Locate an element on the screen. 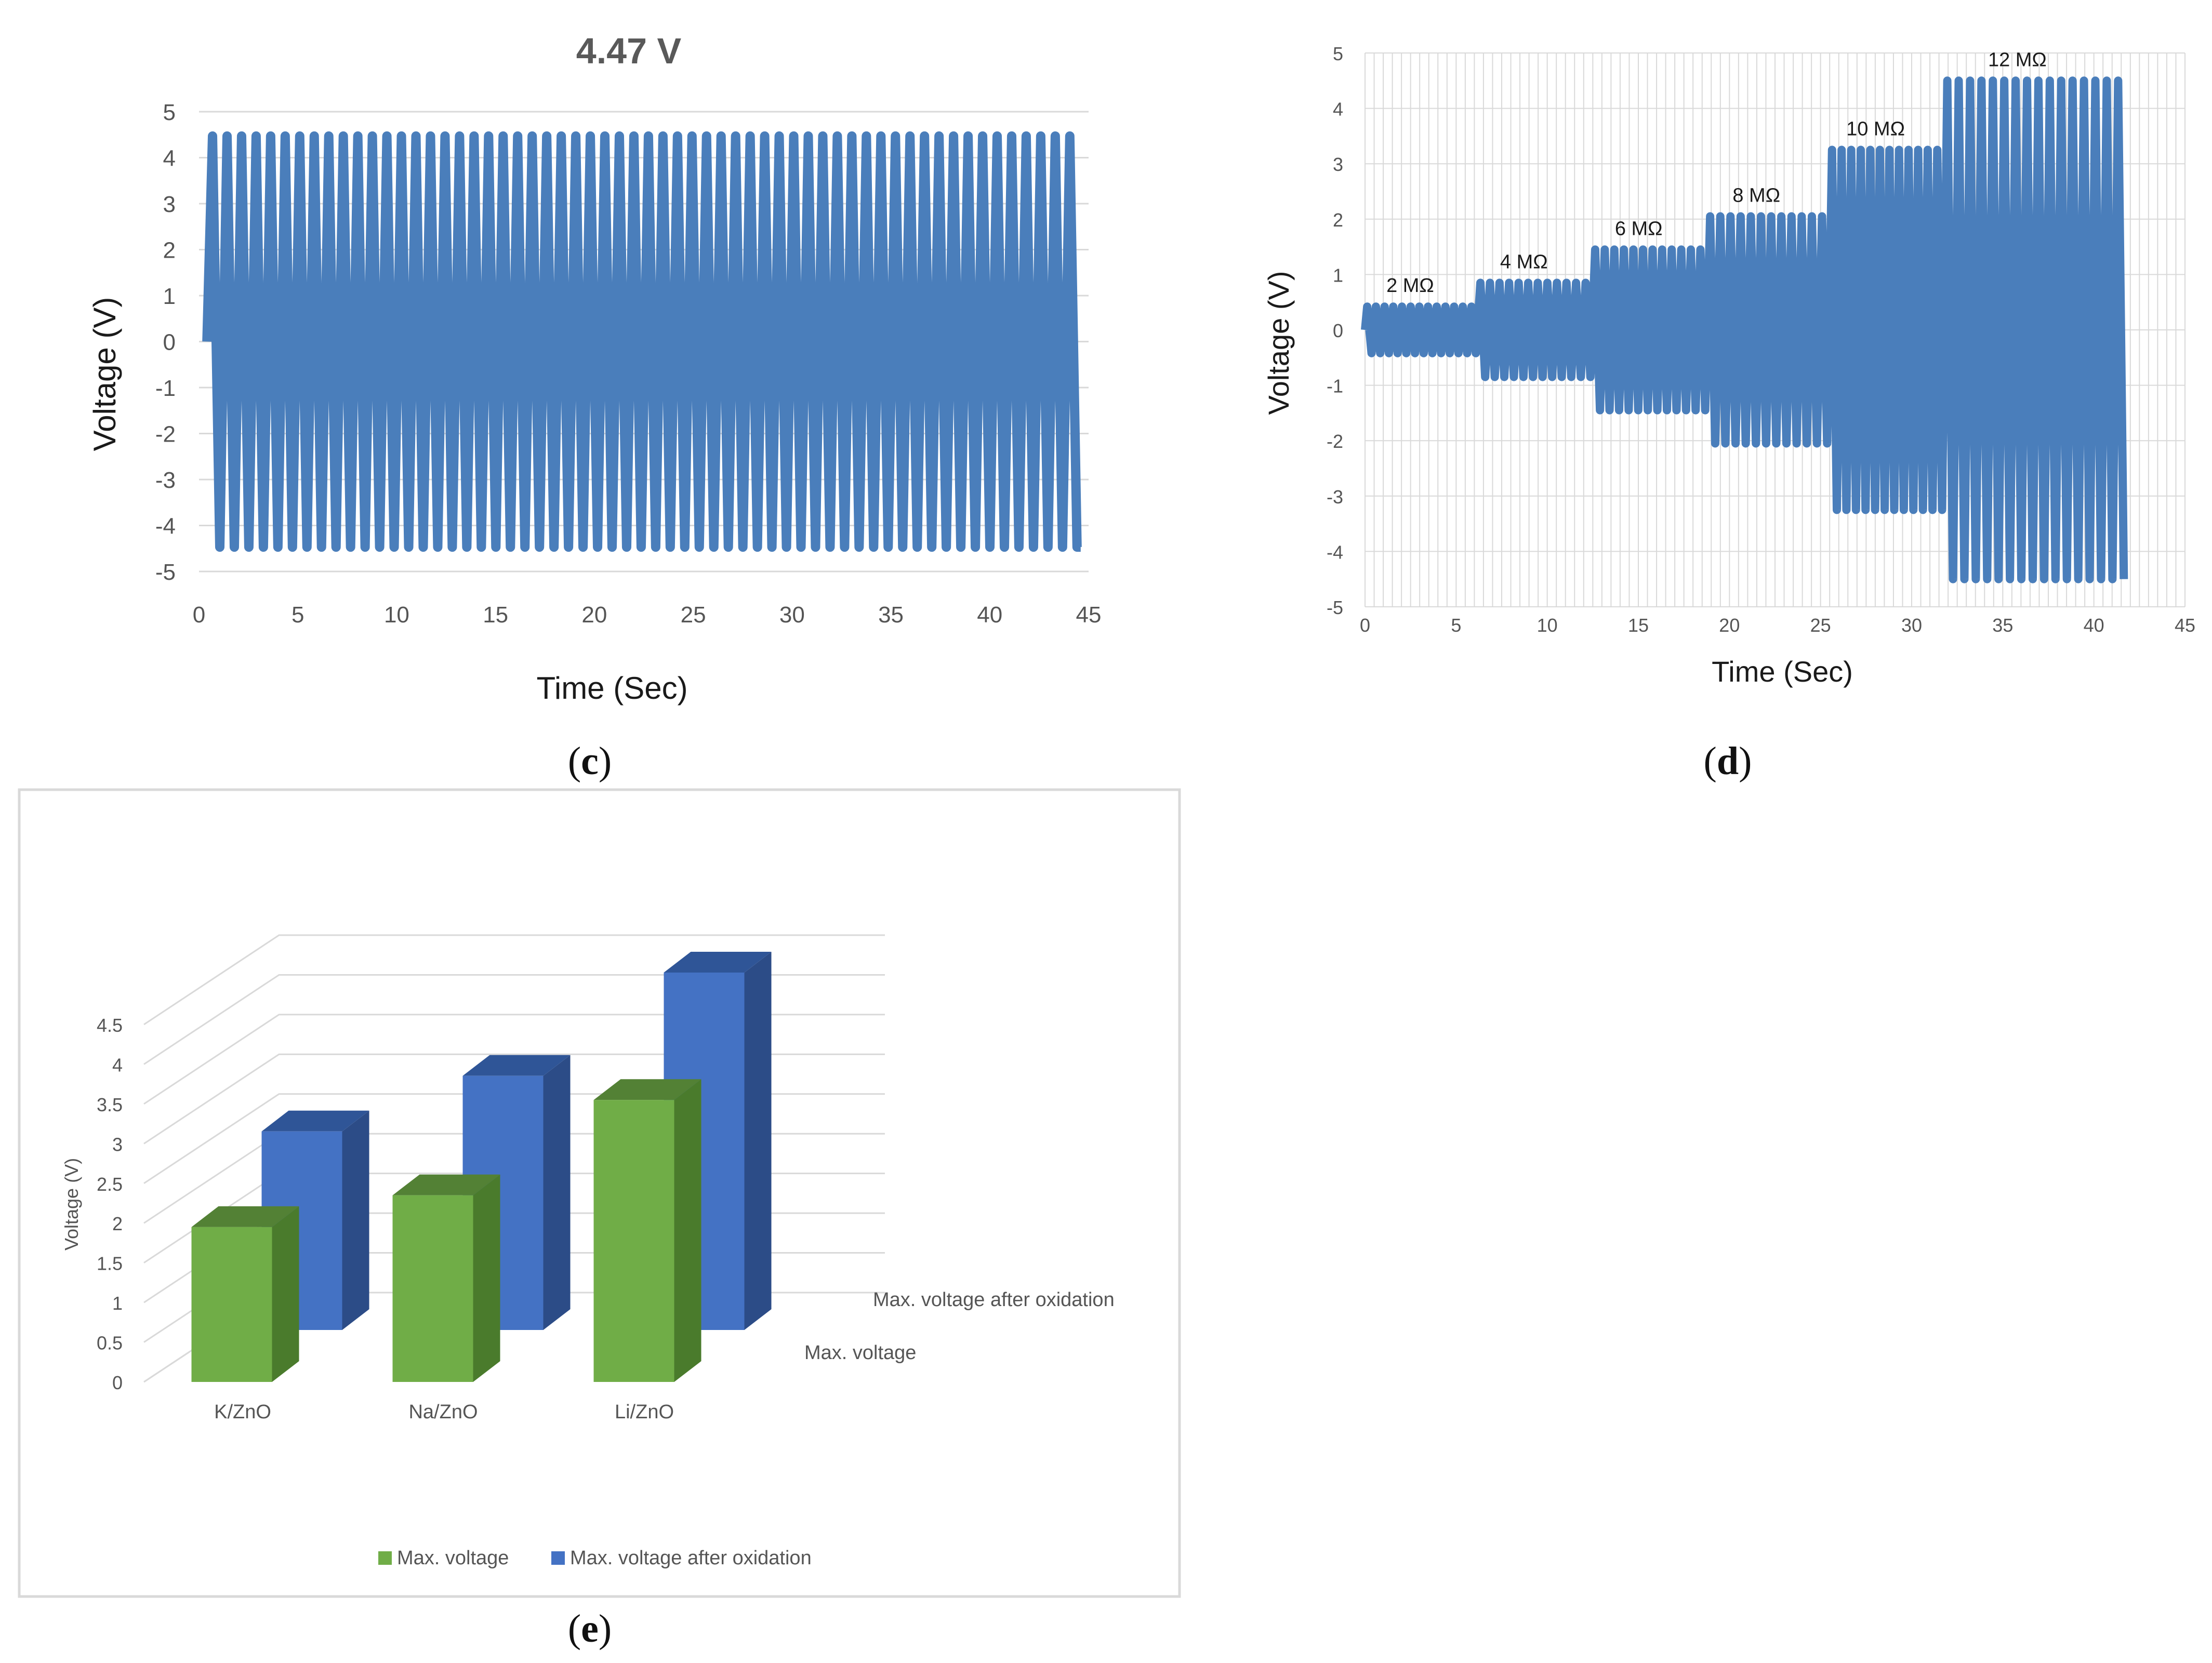 Image resolution: width=2212 pixels, height=1663 pixels. panel-e-gridline is located at coordinates (514, 980).